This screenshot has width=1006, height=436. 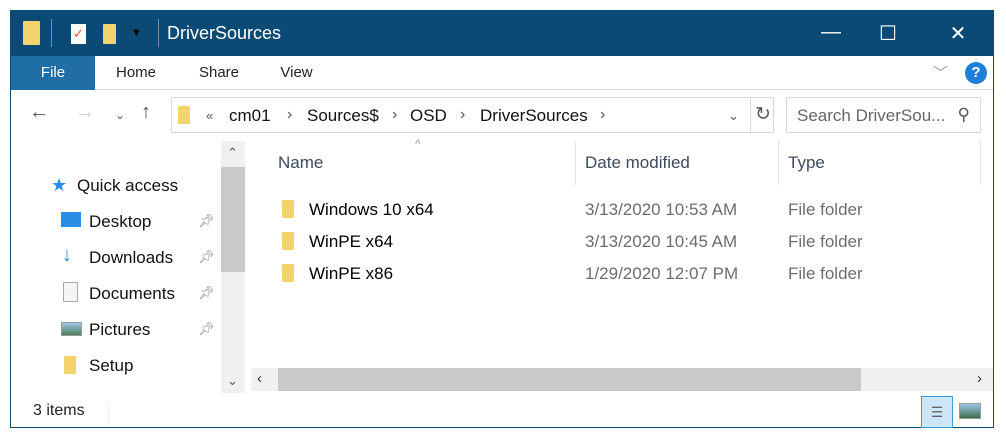 I want to click on breadcrumb-cm01: cm01, so click(x=250, y=115).